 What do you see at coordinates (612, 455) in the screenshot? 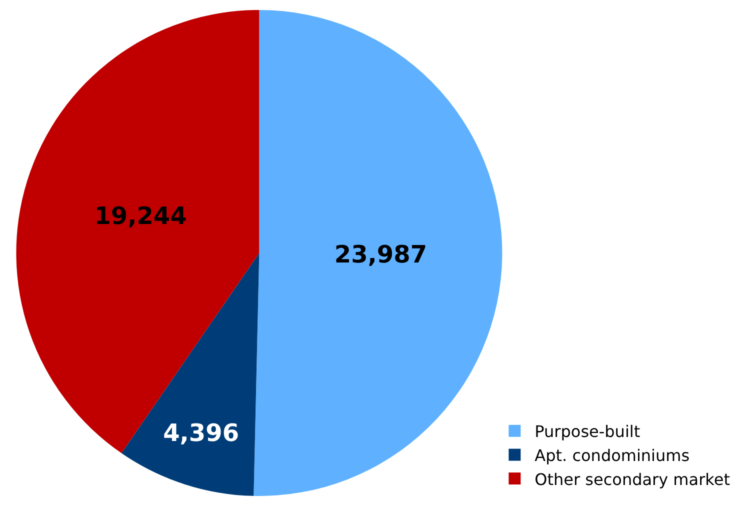
I see `legend-label: Apt. condominiums` at bounding box center [612, 455].